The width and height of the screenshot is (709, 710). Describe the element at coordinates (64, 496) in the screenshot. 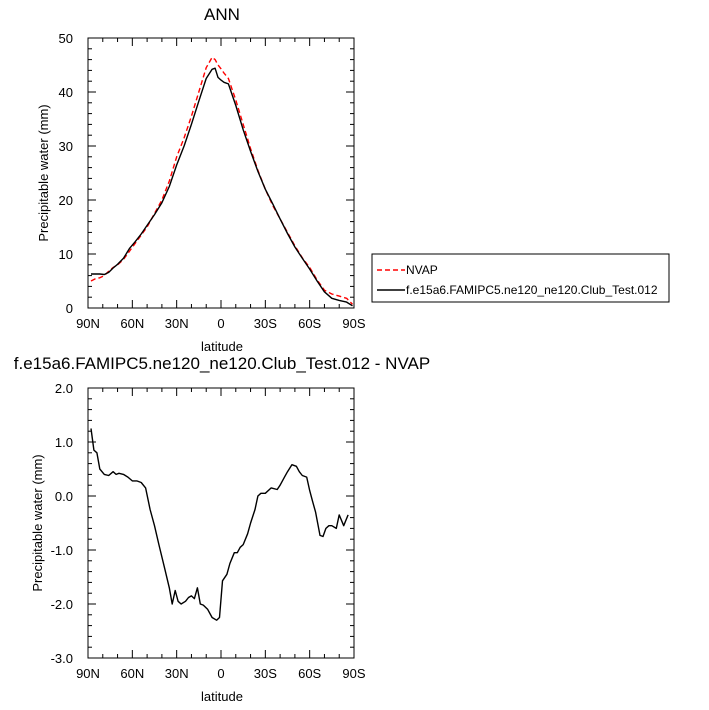

I see `bottom-y-tick-label: 0.0` at that location.